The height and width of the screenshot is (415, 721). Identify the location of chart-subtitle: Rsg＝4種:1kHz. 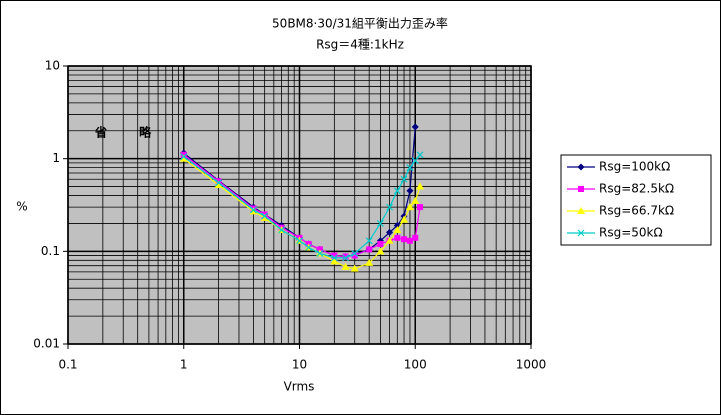
(360, 45).